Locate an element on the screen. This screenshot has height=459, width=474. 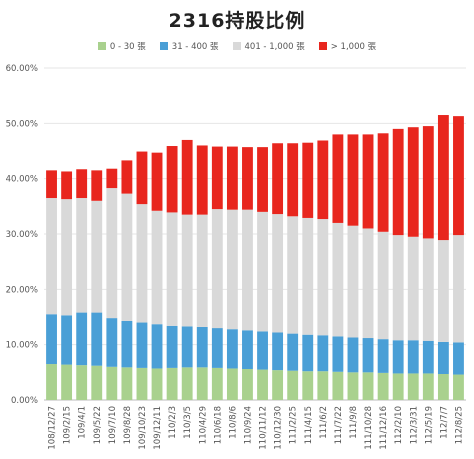
x-tick-label-16: 111/2/25 is located at coordinates (294, 425).